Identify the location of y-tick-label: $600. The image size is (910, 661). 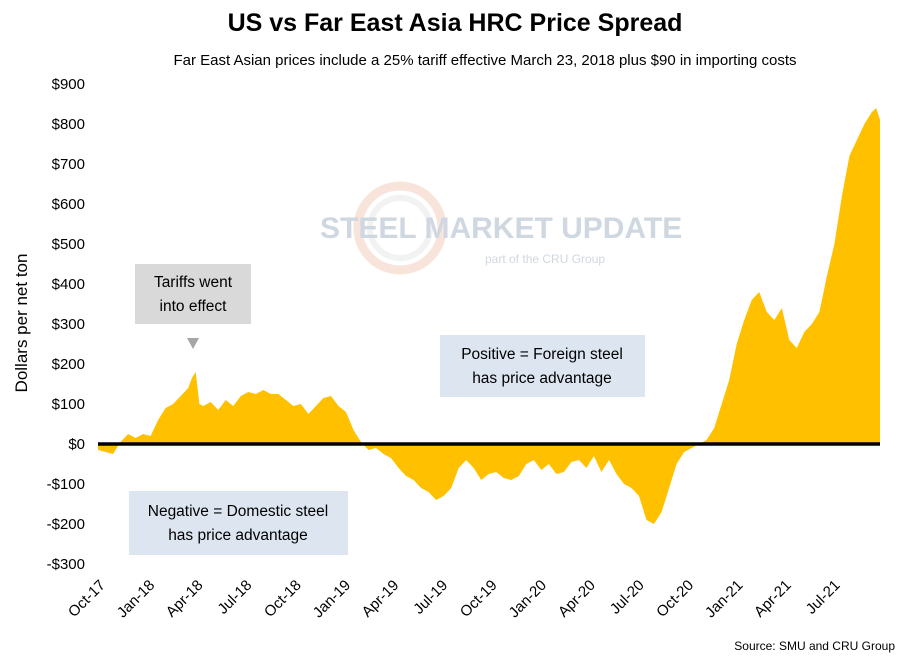
(68, 204).